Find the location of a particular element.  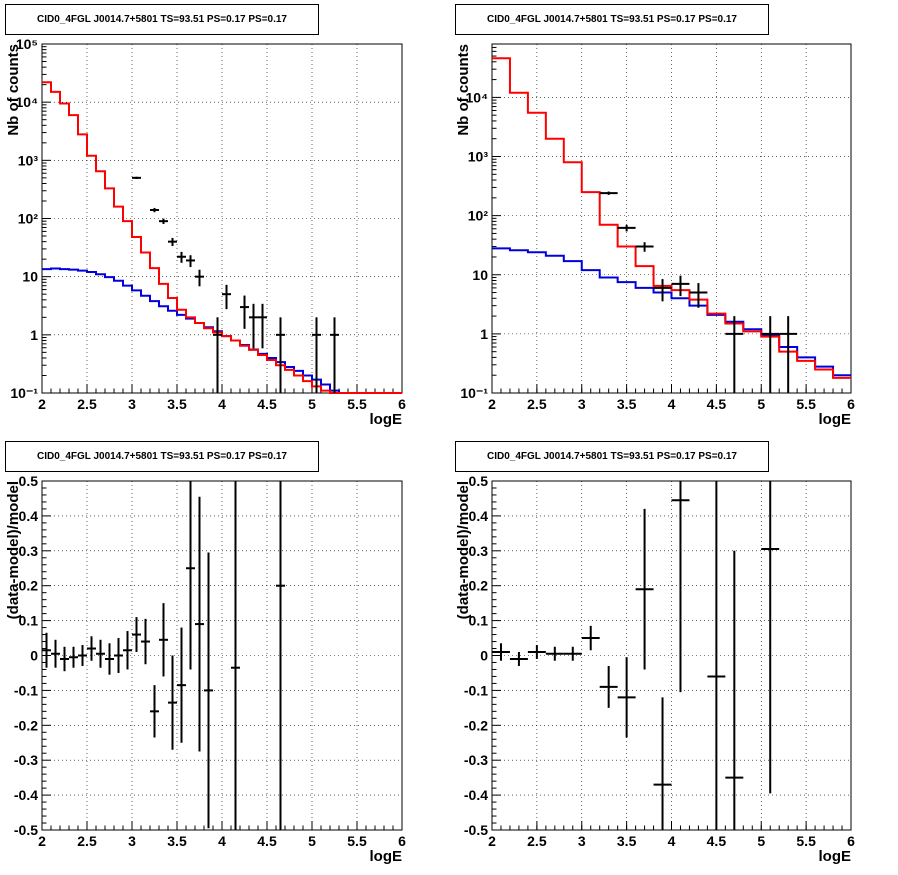

y-tick-label: 10⁵ is located at coordinates (27, 44).